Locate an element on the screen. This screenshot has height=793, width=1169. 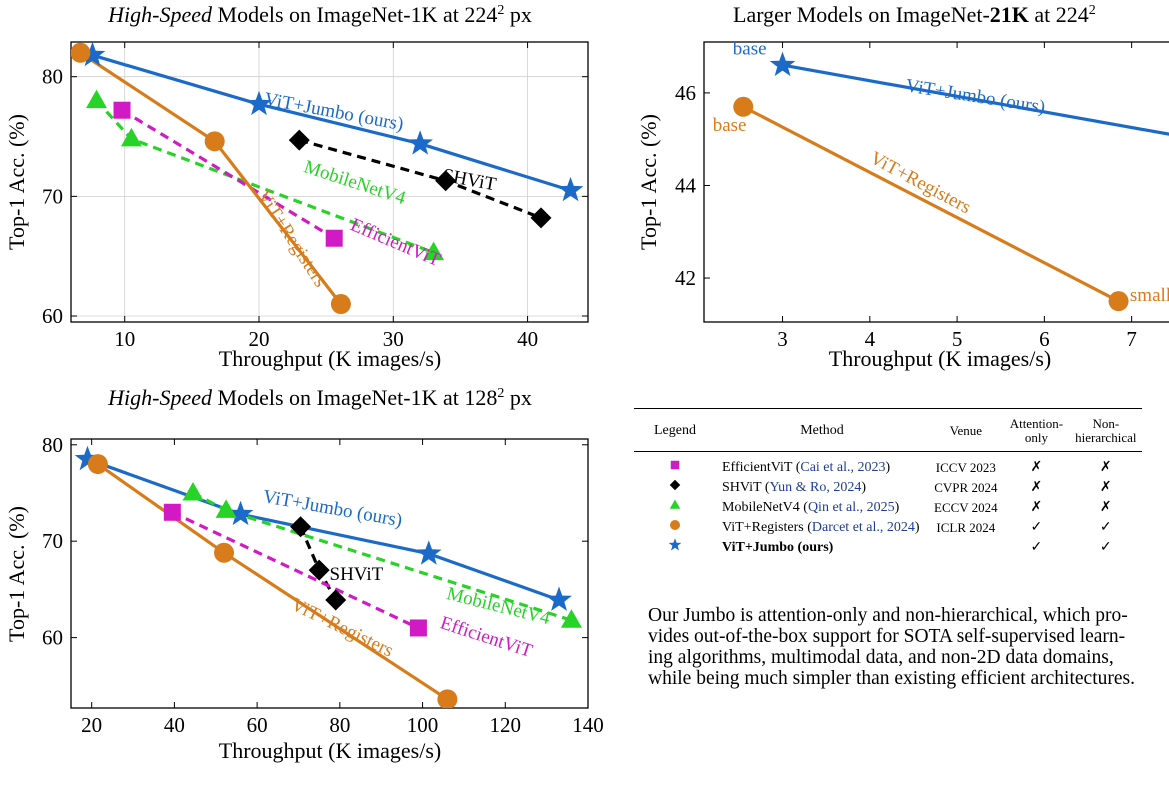
legend-method: MobileNetV4 (Qin et al., 2025) is located at coordinates (811, 507).